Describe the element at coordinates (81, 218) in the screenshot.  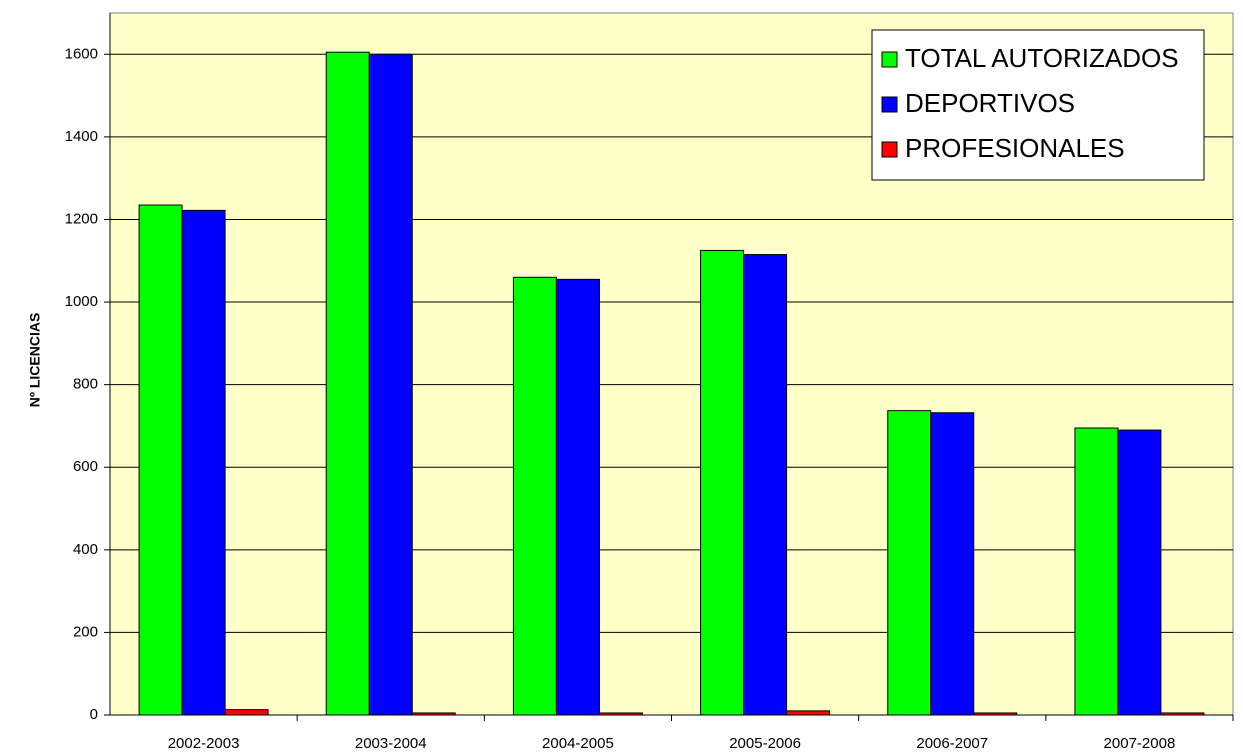
I see `y-tick-label: 1200` at that location.